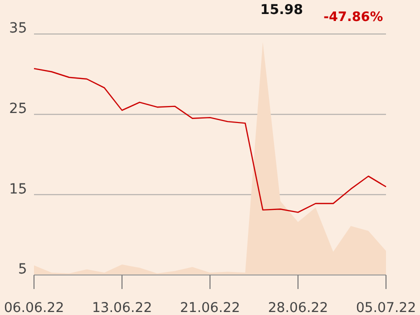  What do you see at coordinates (281, 10) in the screenshot?
I see `text: 15.98` at bounding box center [281, 10].